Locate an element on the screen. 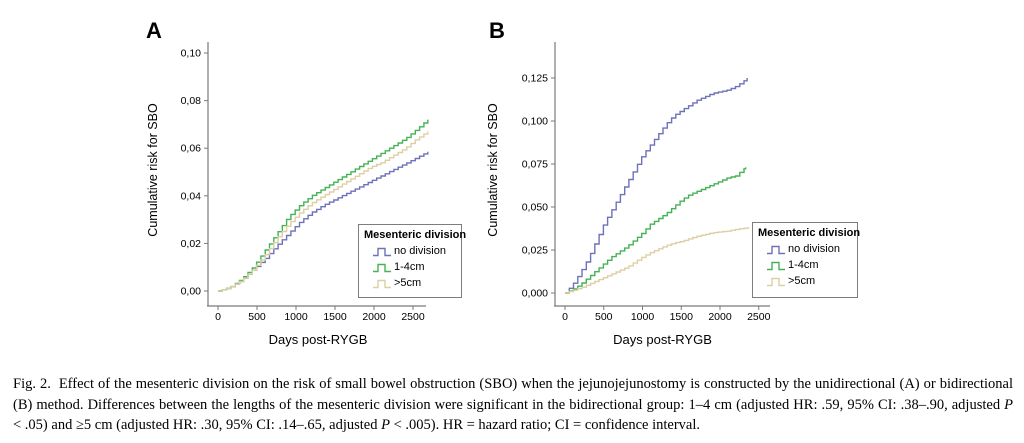 The image size is (1024, 443). y-tick-label: 0,025 is located at coordinates (535, 251).